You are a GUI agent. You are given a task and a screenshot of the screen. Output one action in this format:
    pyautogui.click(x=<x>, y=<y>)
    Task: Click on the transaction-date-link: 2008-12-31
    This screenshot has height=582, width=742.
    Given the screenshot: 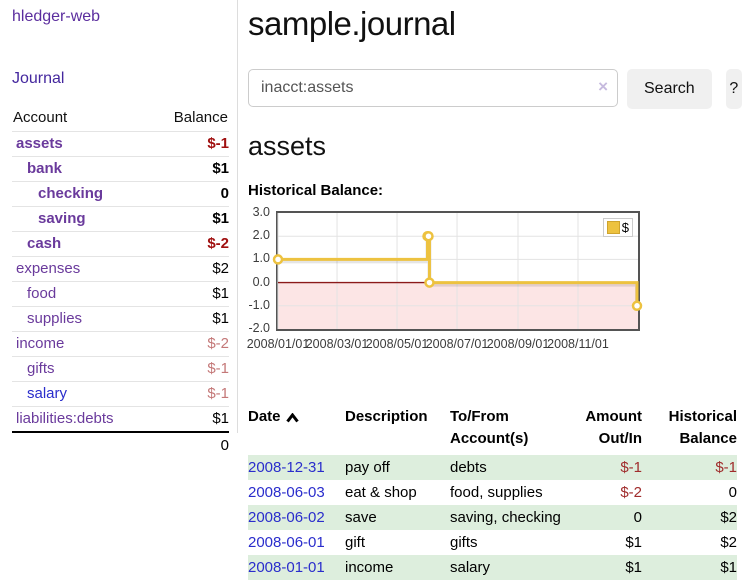 What is the action you would take?
    pyautogui.click(x=286, y=467)
    